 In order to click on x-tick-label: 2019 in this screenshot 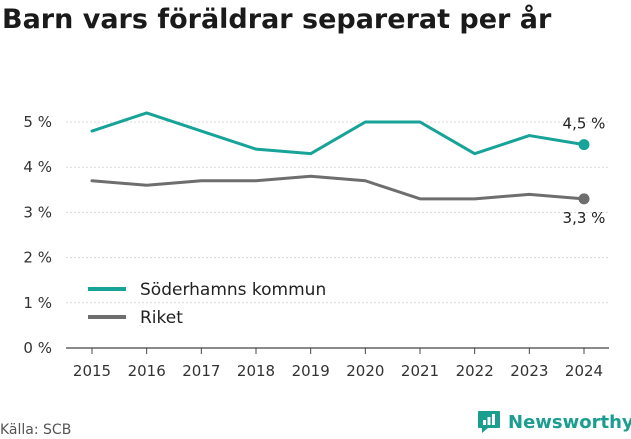, I will do `click(311, 371)`.